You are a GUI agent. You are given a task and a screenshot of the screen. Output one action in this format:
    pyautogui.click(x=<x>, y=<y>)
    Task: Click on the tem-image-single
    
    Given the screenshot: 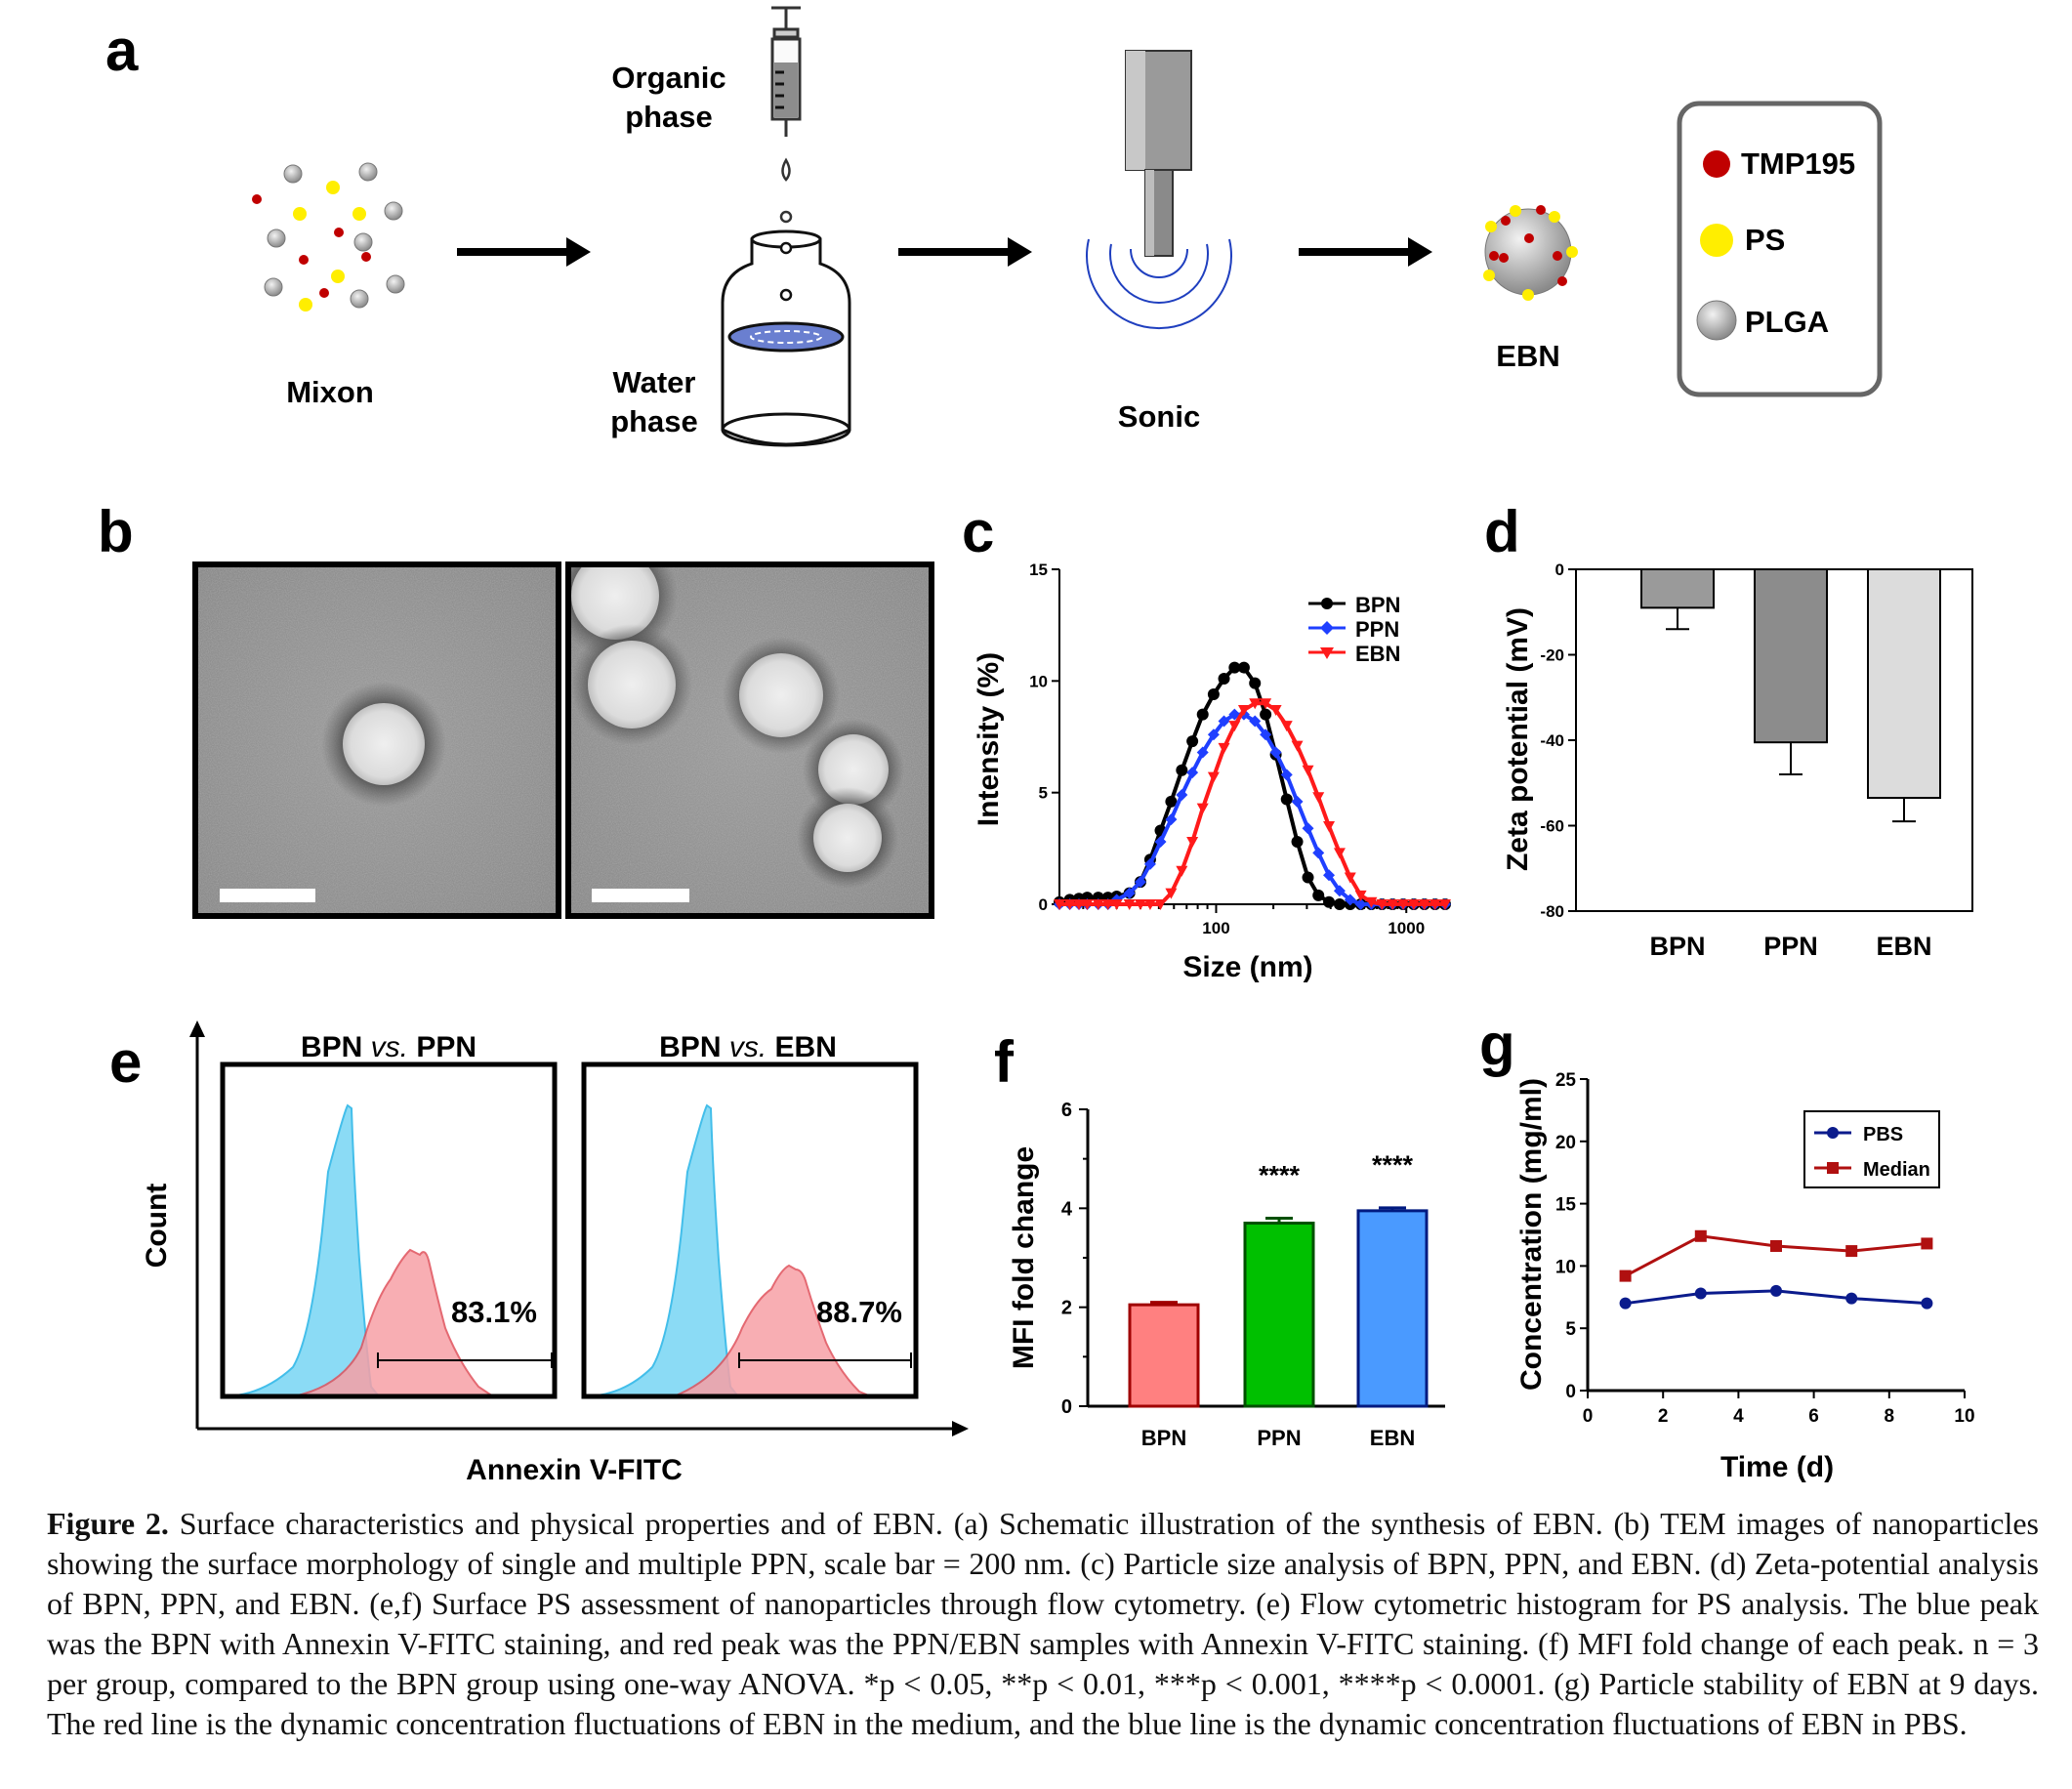 What is the action you would take?
    pyautogui.click(x=376, y=740)
    